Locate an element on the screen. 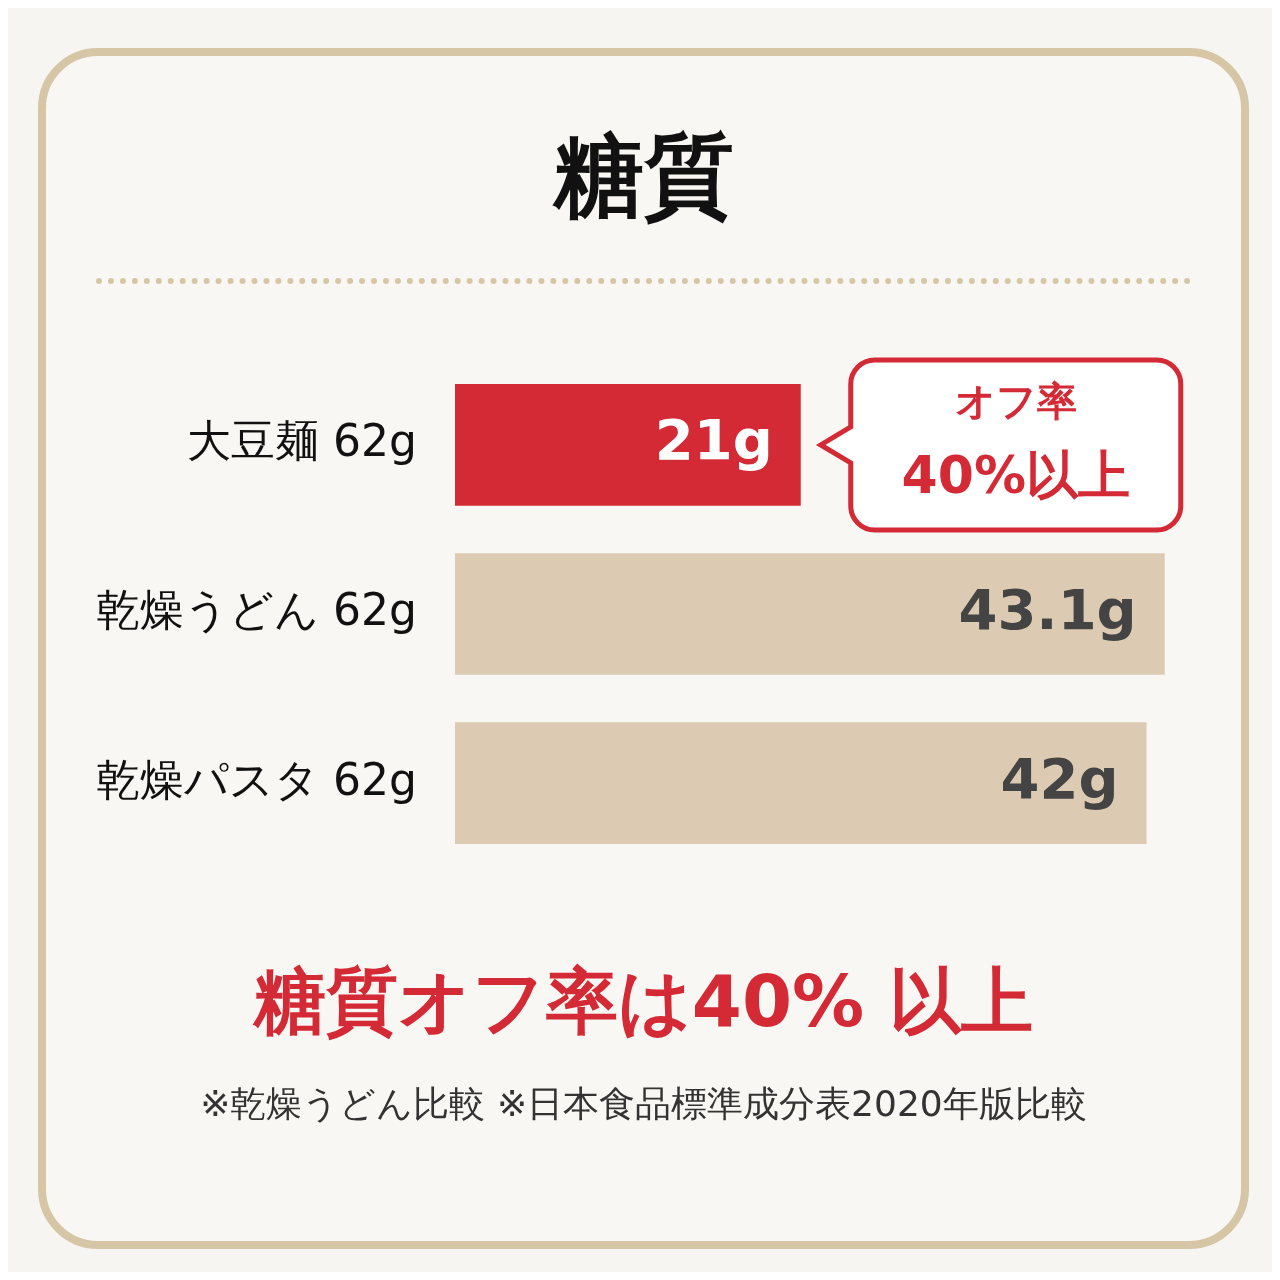 Image resolution: width=1280 pixels, height=1280 pixels. text: 糖質オフ率は40% 以上 is located at coordinates (643, 1001).